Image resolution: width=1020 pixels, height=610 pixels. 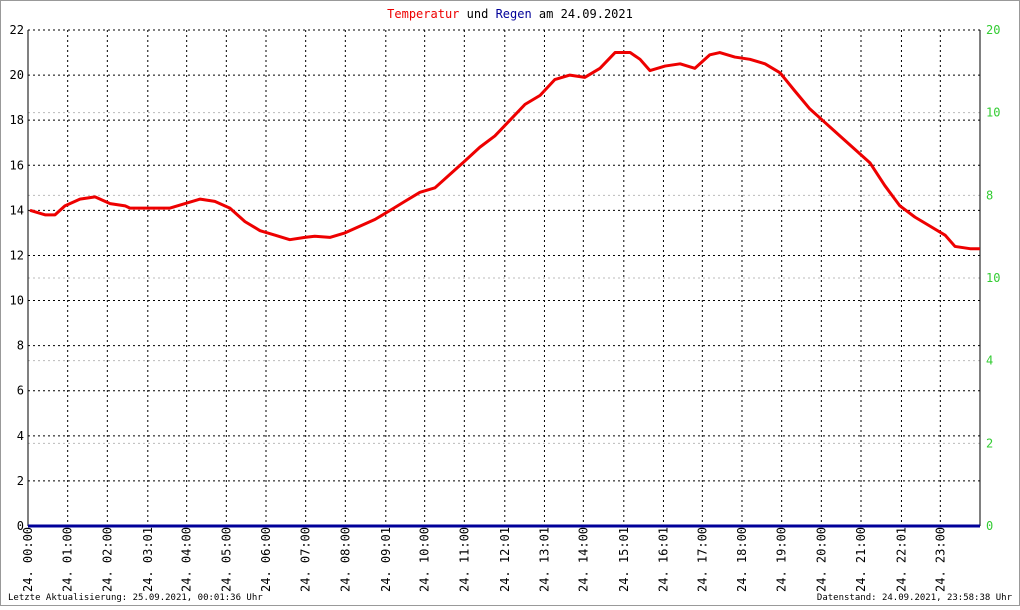 What do you see at coordinates (17, 210) in the screenshot?
I see `y-tick-label: 14` at bounding box center [17, 210].